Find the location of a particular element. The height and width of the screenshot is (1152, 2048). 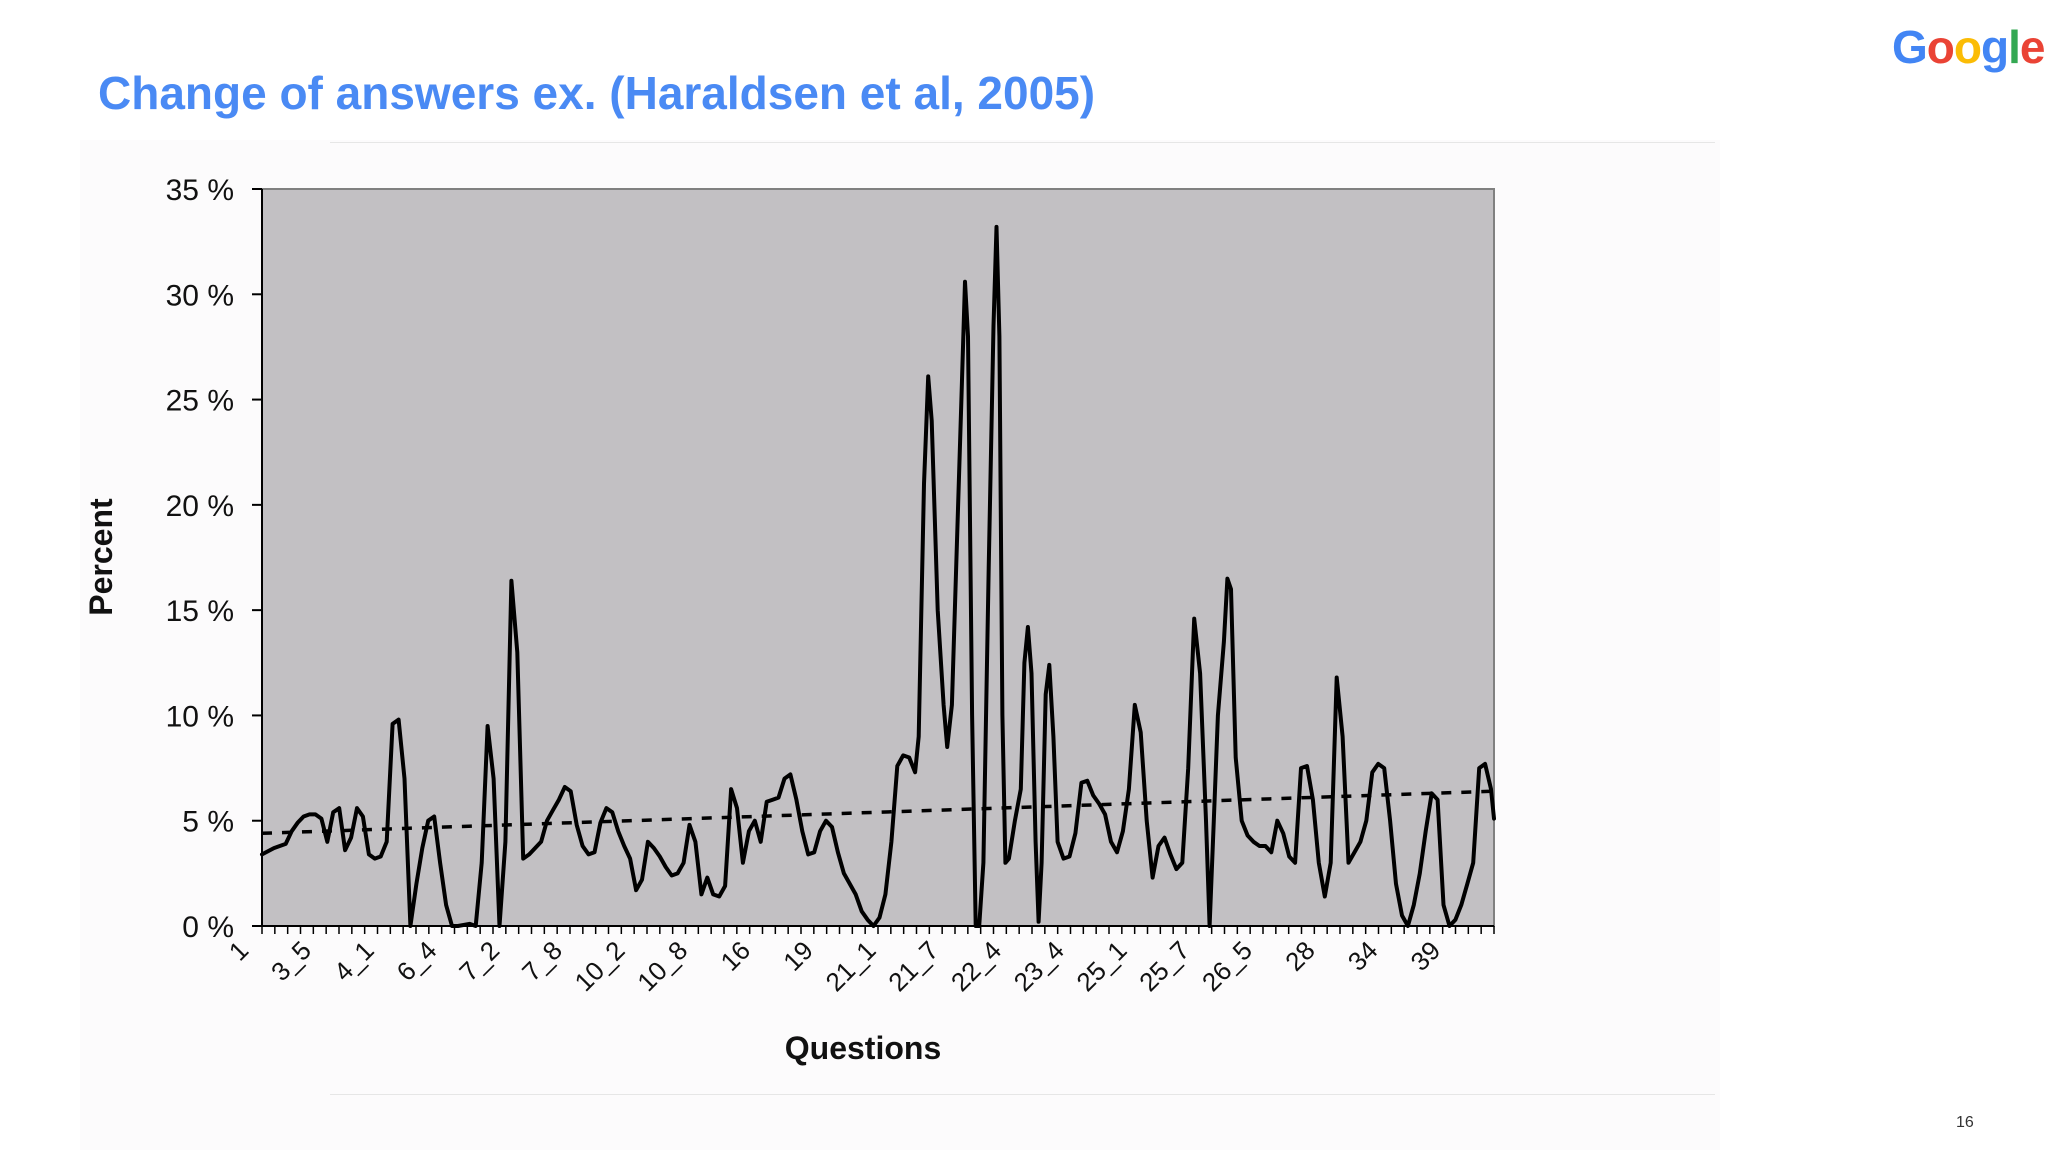

x-tick-label: 26_5 is located at coordinates (1227, 966).